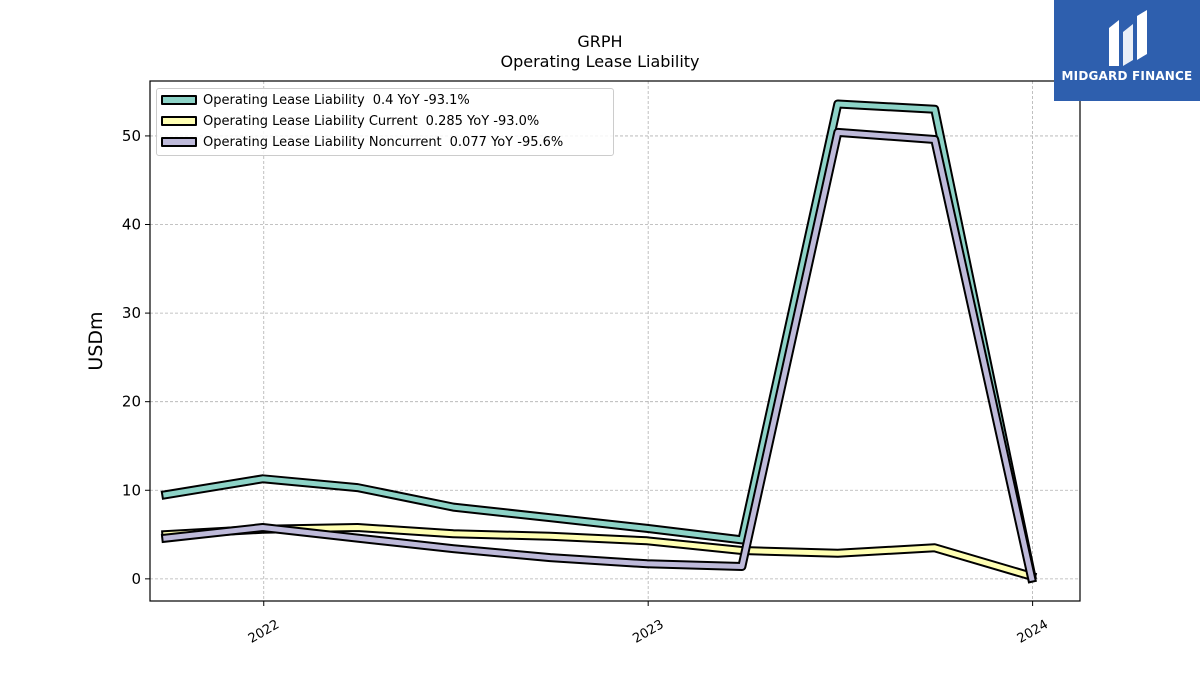 The width and height of the screenshot is (1200, 675). Describe the element at coordinates (600, 41) in the screenshot. I see `chart-title: GRPH` at that location.